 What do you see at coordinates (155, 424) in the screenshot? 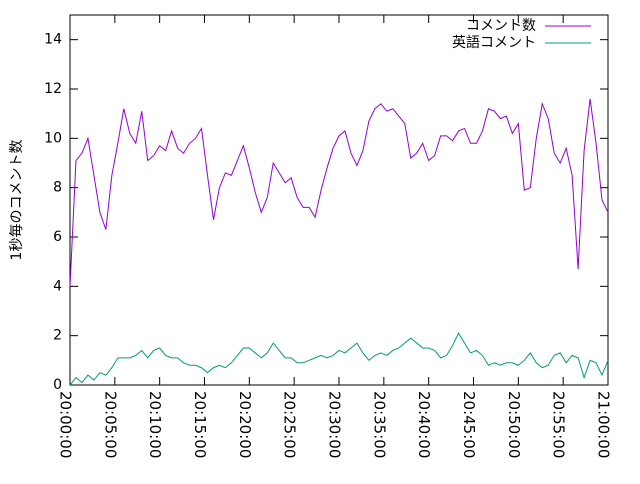
I see `x-tick-label: 20:10:00` at bounding box center [155, 424].